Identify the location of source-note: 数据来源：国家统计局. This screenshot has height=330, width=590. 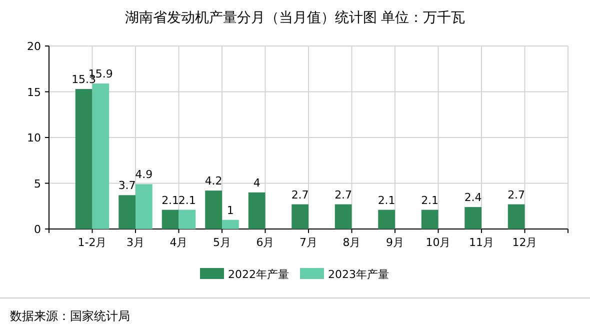
(70, 316).